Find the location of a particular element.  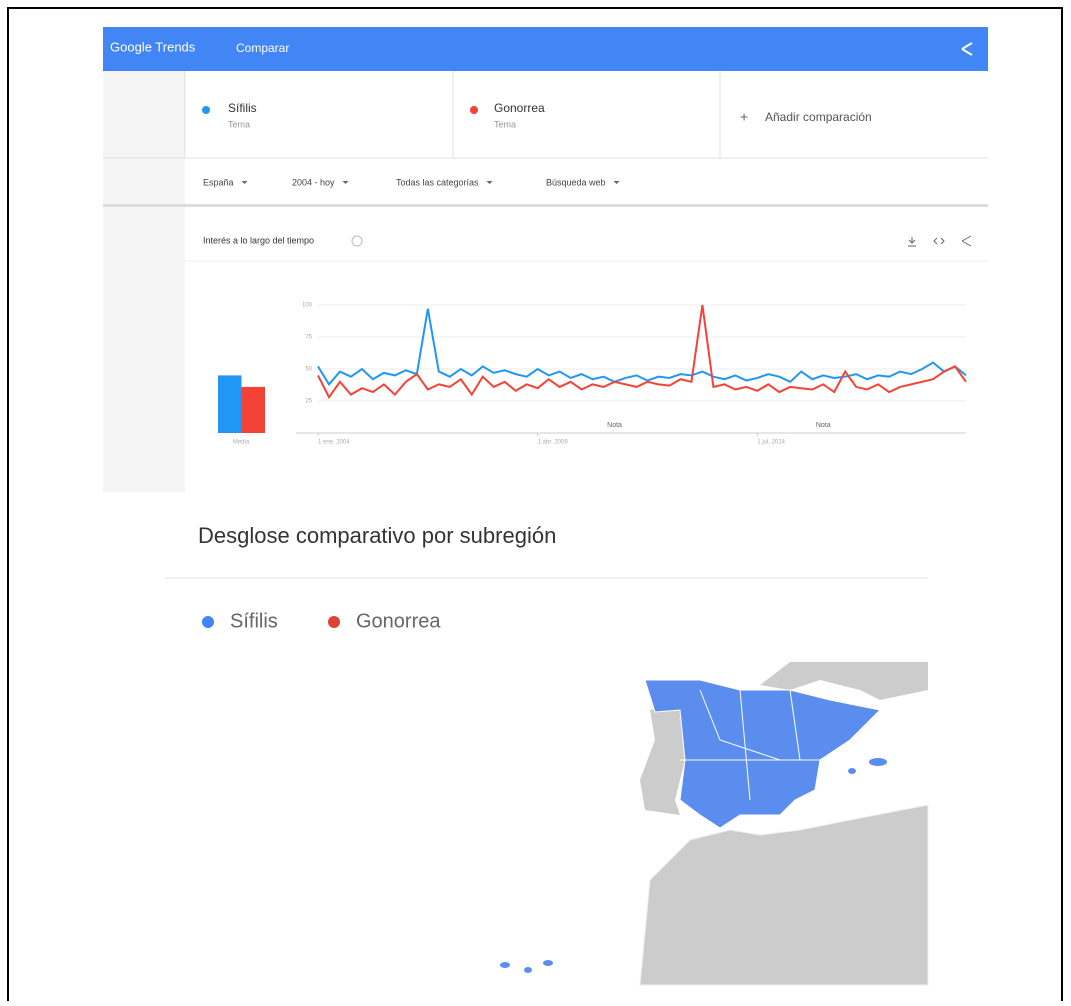

x-tick-label: 1 ene. 2004 is located at coordinates (334, 443).